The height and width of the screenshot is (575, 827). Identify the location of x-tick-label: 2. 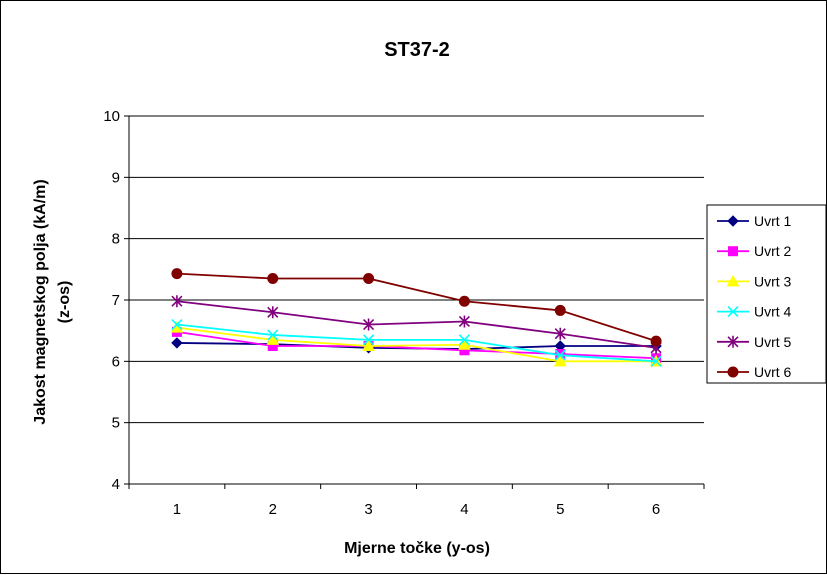
(273, 509).